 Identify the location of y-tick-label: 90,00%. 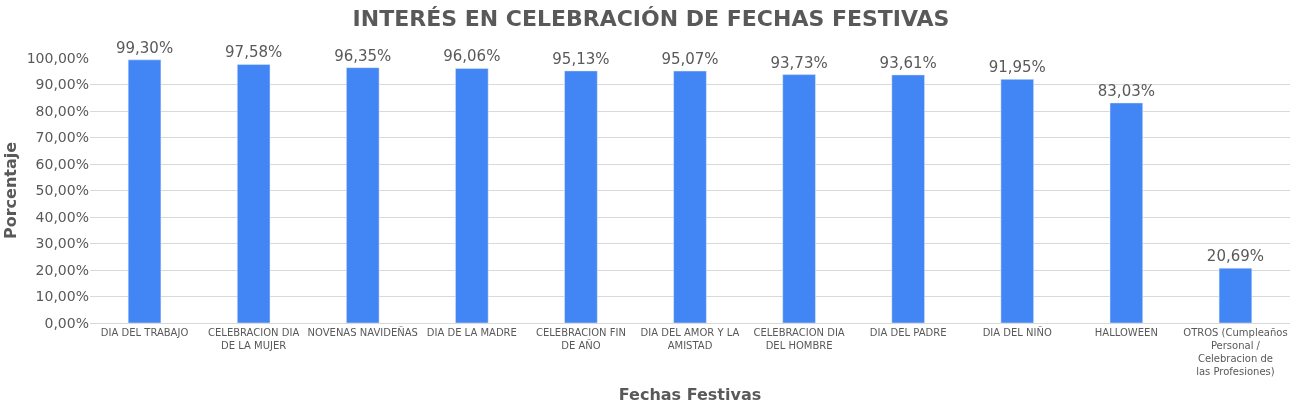
(62, 84).